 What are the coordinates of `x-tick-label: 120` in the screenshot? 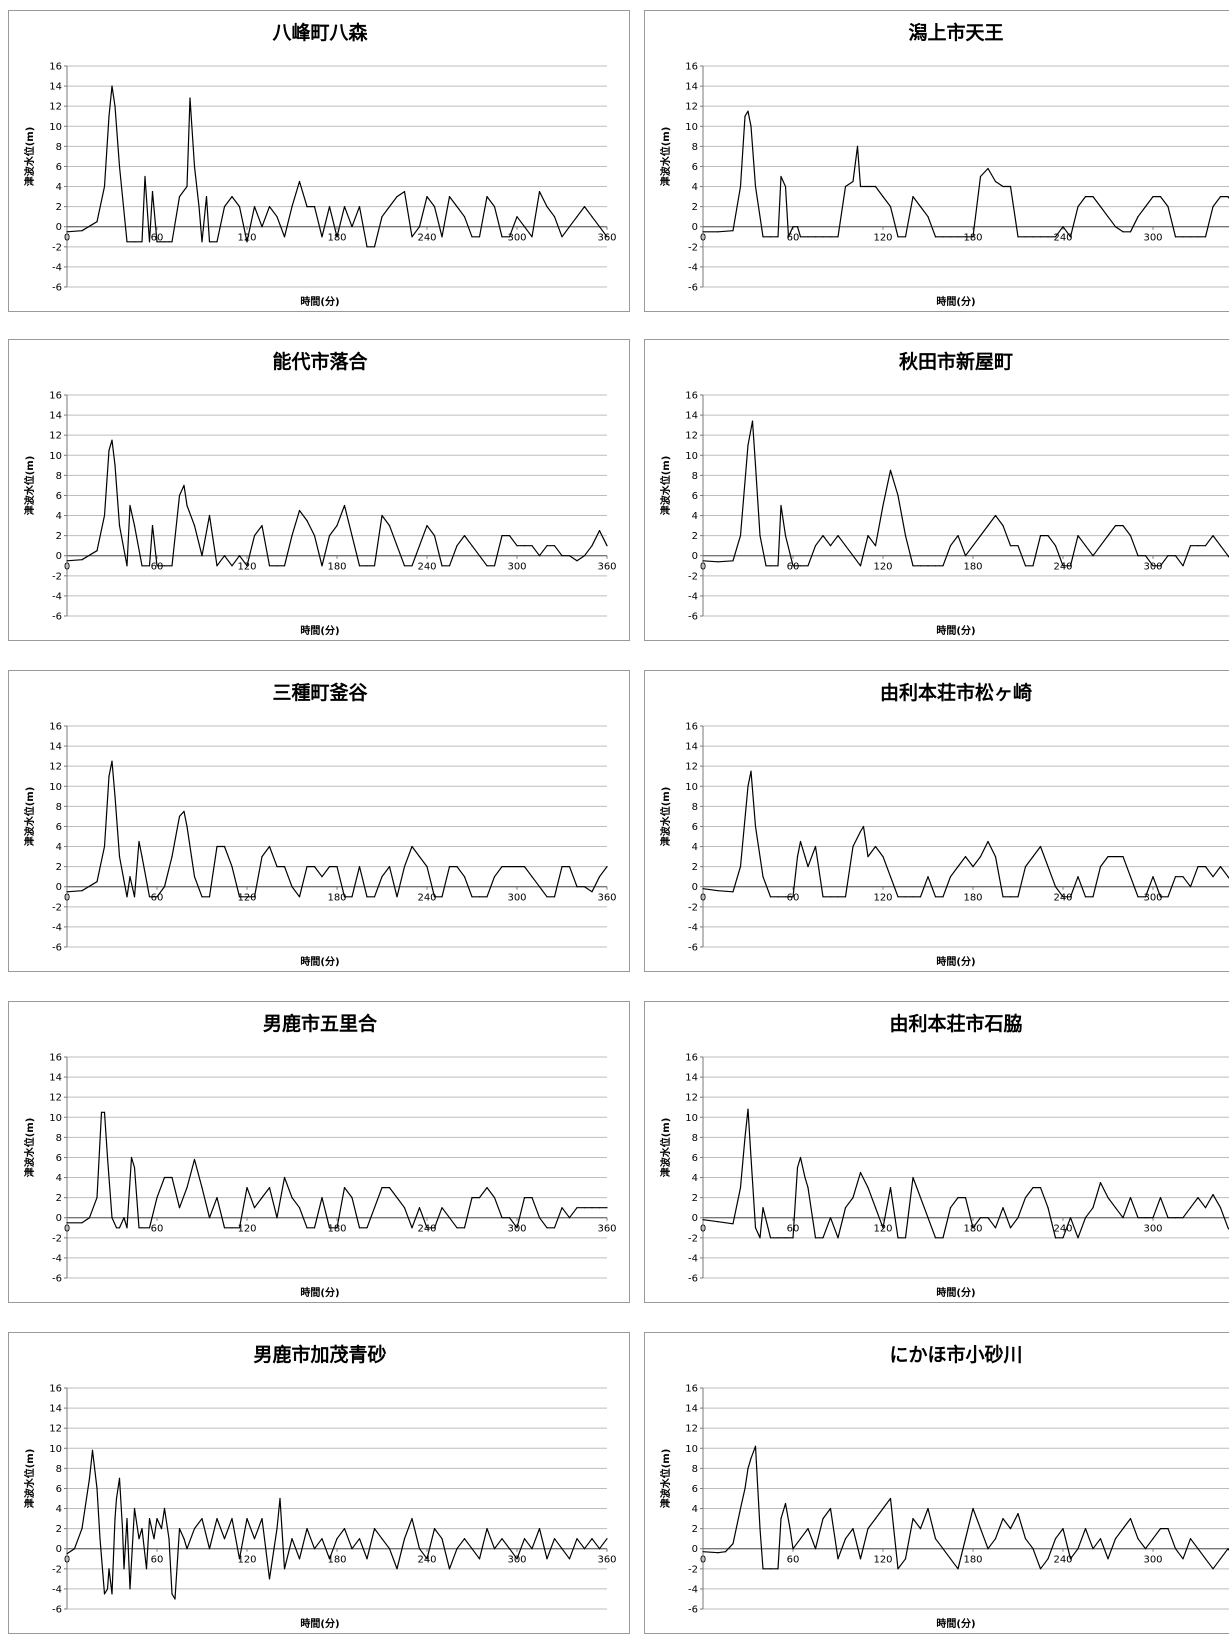 It's located at (246, 238).